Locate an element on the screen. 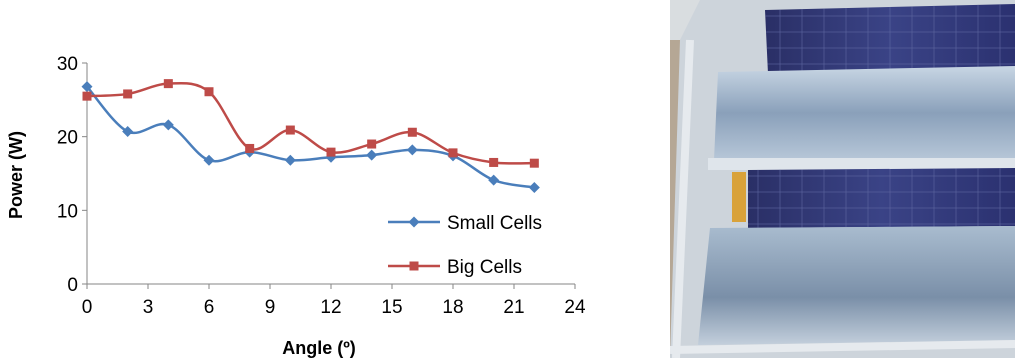 The image size is (1015, 358). legend-label: Big Cells is located at coordinates (484, 267).